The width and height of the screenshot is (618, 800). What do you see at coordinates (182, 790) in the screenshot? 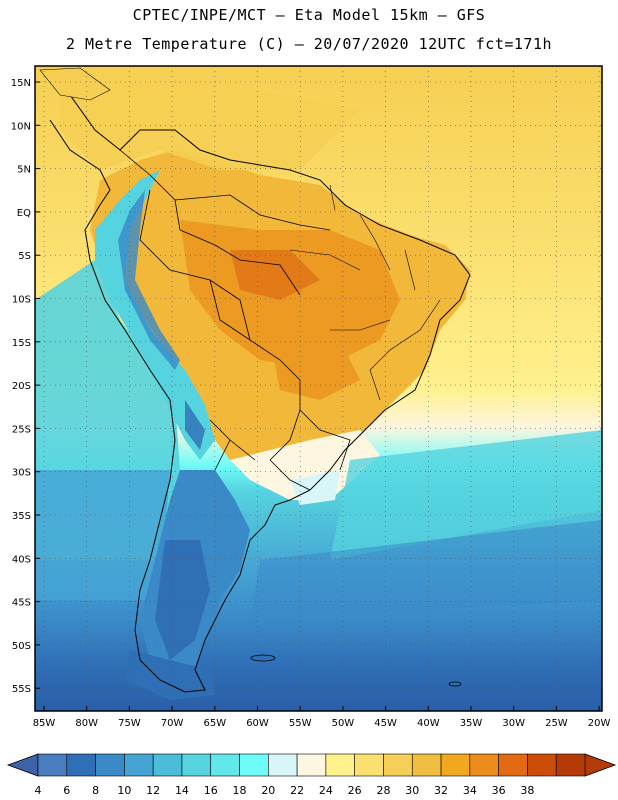
I see `colorbar-label: 14` at bounding box center [182, 790].